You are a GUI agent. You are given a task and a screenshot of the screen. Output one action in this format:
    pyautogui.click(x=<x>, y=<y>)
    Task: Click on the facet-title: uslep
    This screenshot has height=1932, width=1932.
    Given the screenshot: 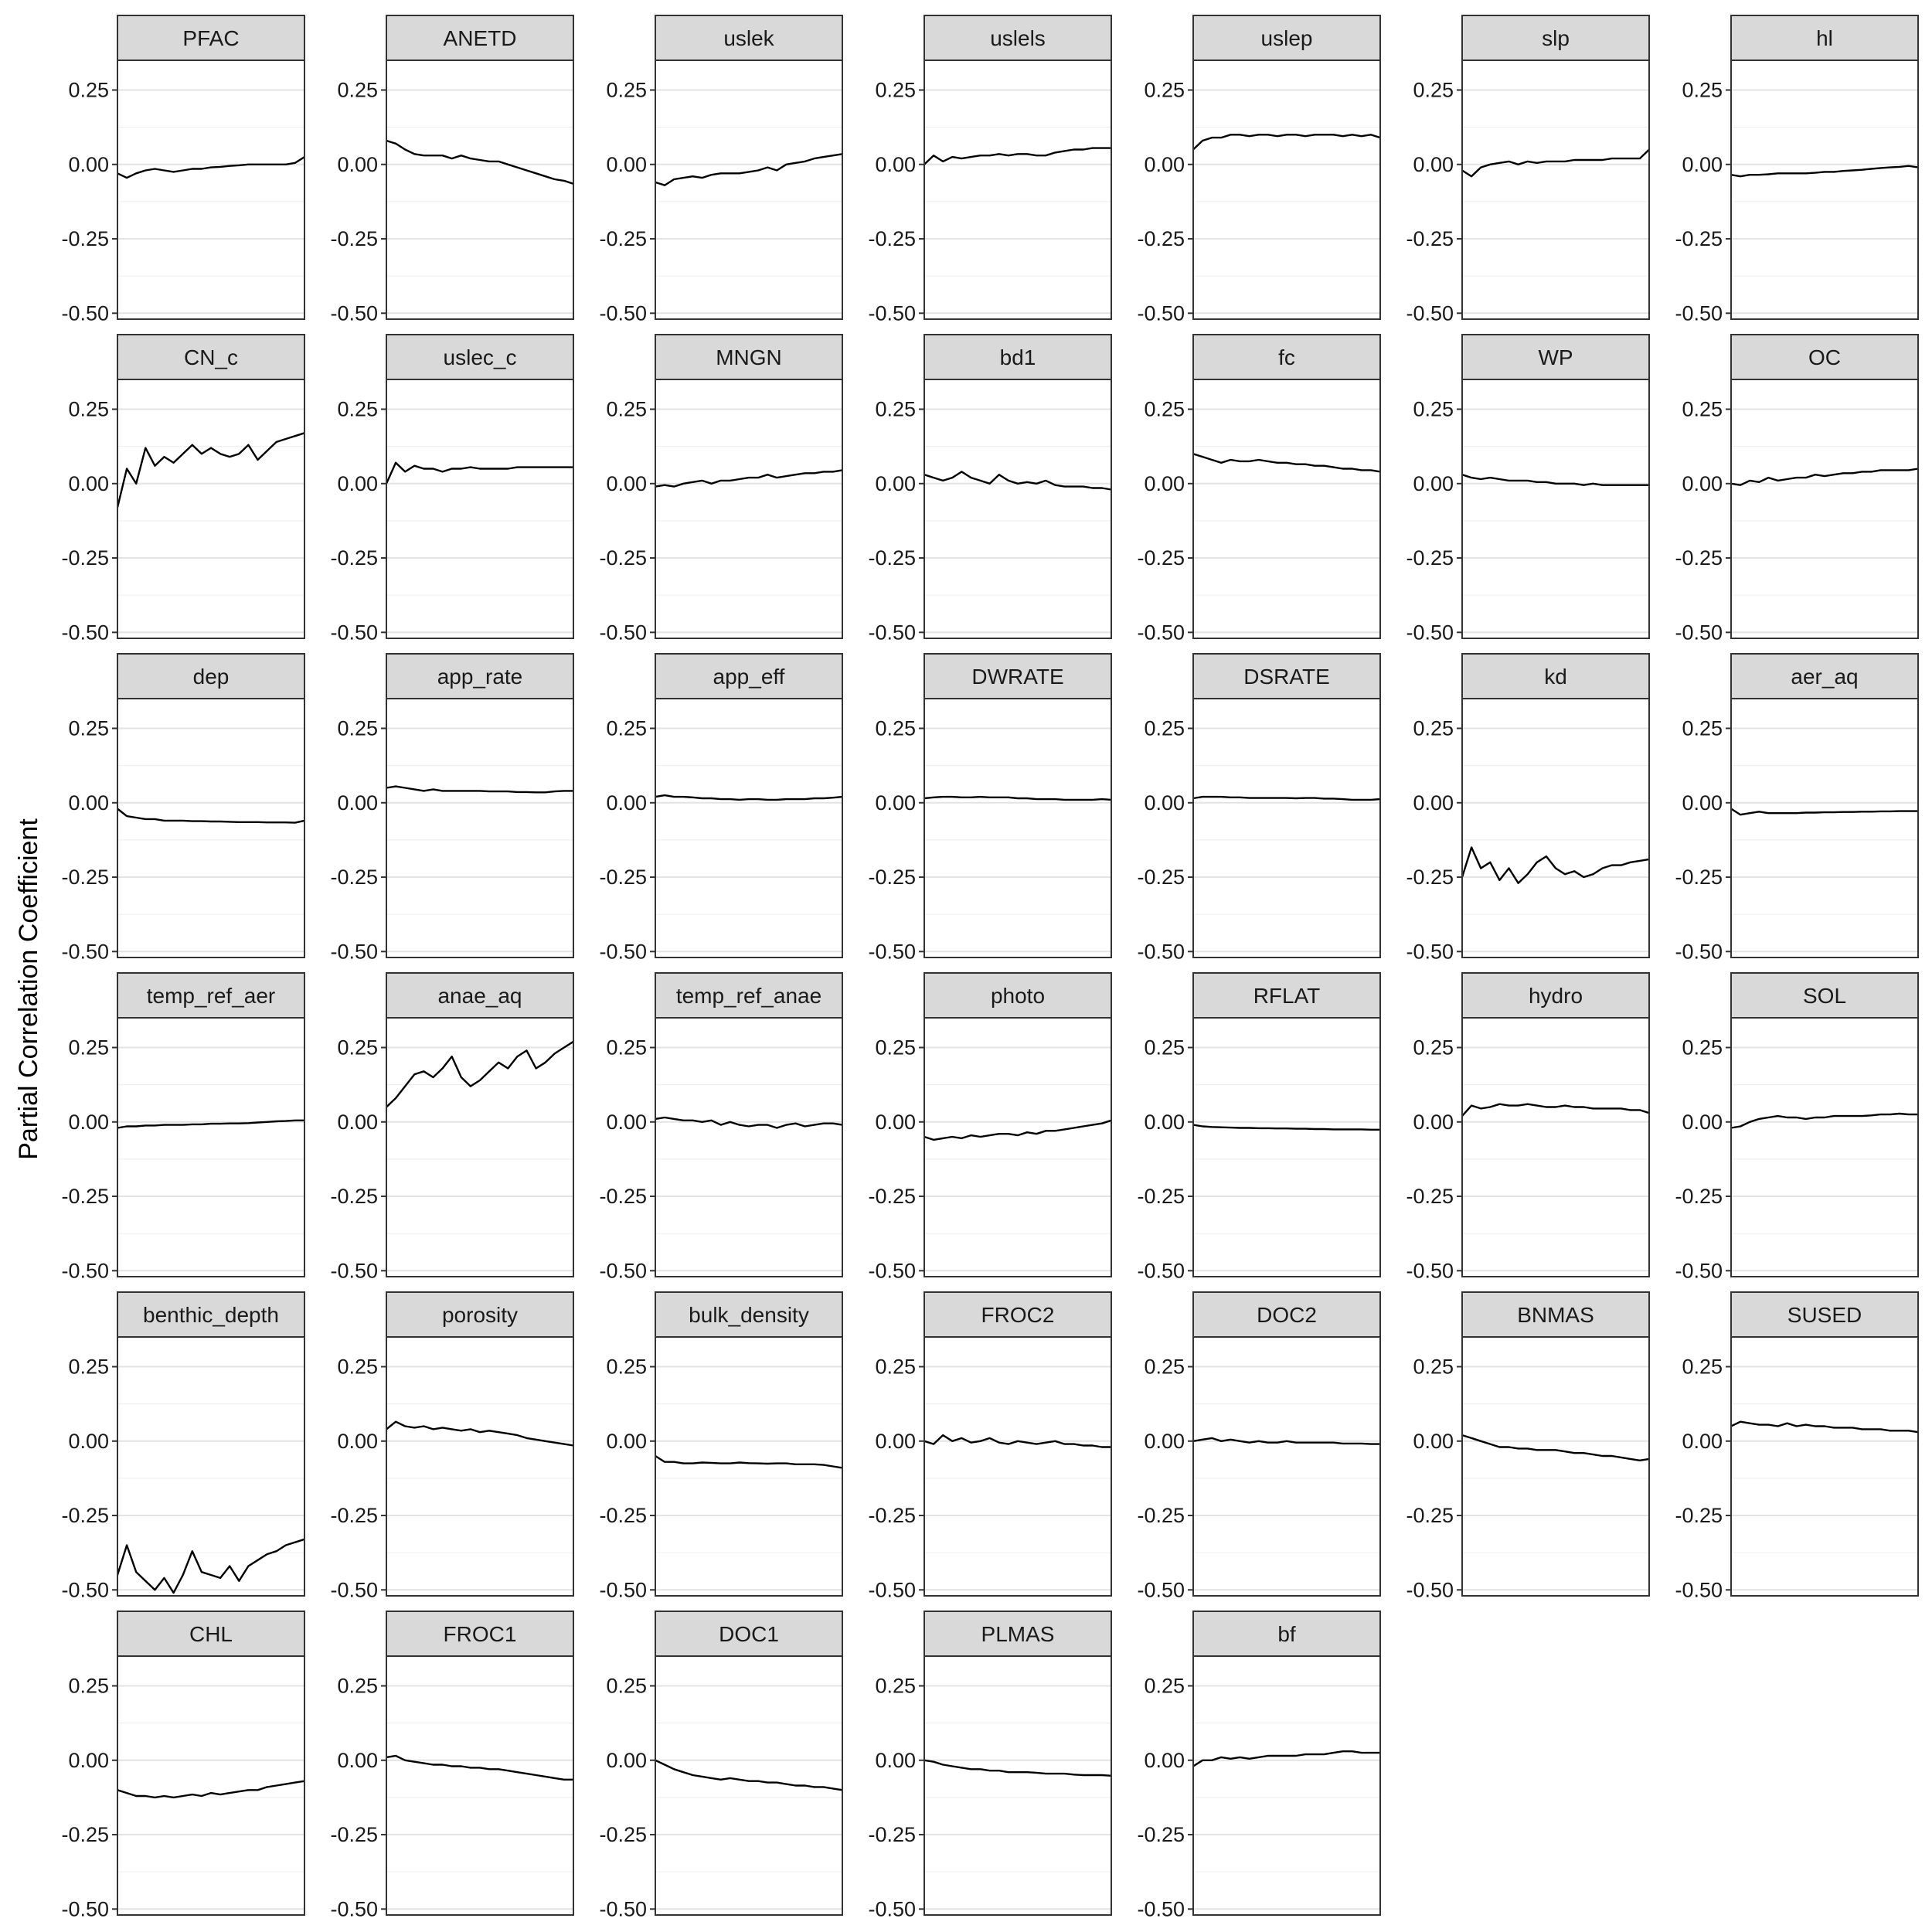 What is the action you would take?
    pyautogui.click(x=1287, y=38)
    